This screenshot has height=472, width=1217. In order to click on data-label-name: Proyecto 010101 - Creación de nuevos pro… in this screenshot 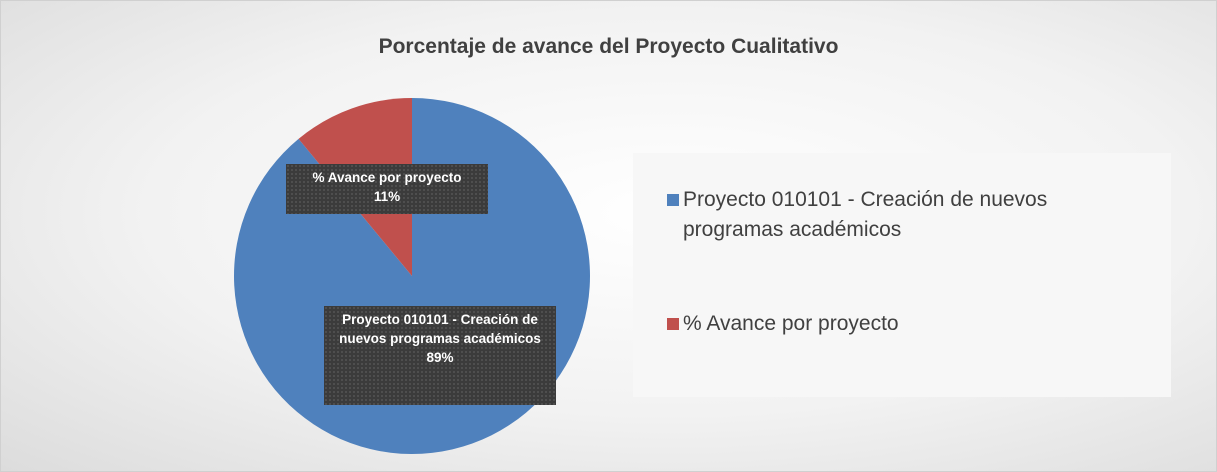, I will do `click(440, 329)`.